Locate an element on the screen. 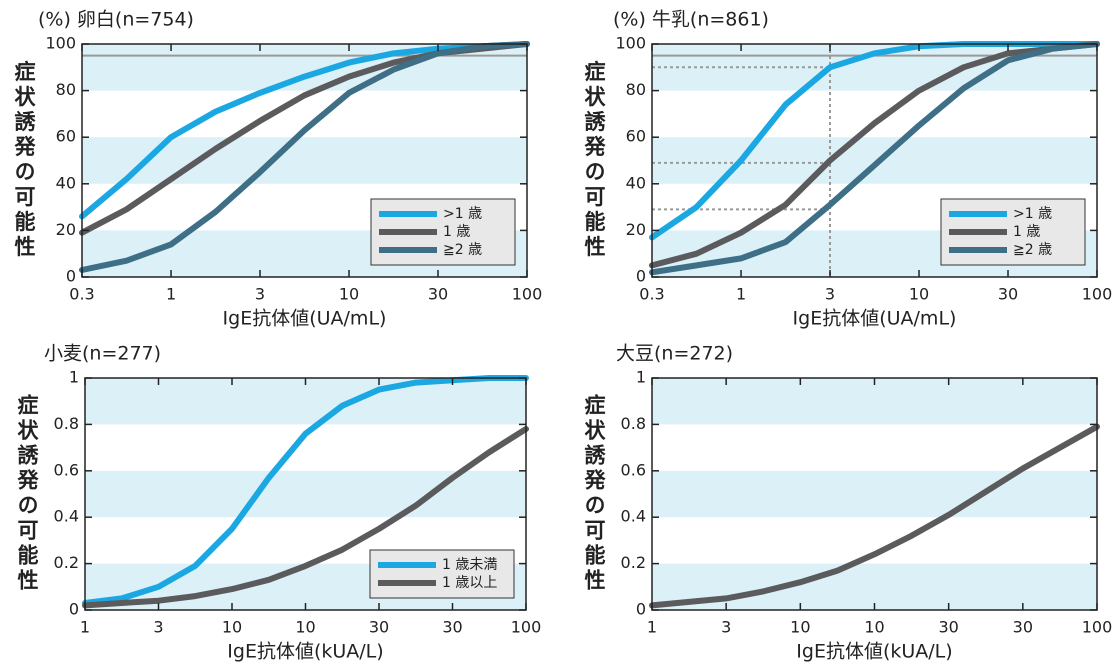 This screenshot has height=663, width=1114. chart-title: (%) 卵白(n=754) is located at coordinates (116, 20).